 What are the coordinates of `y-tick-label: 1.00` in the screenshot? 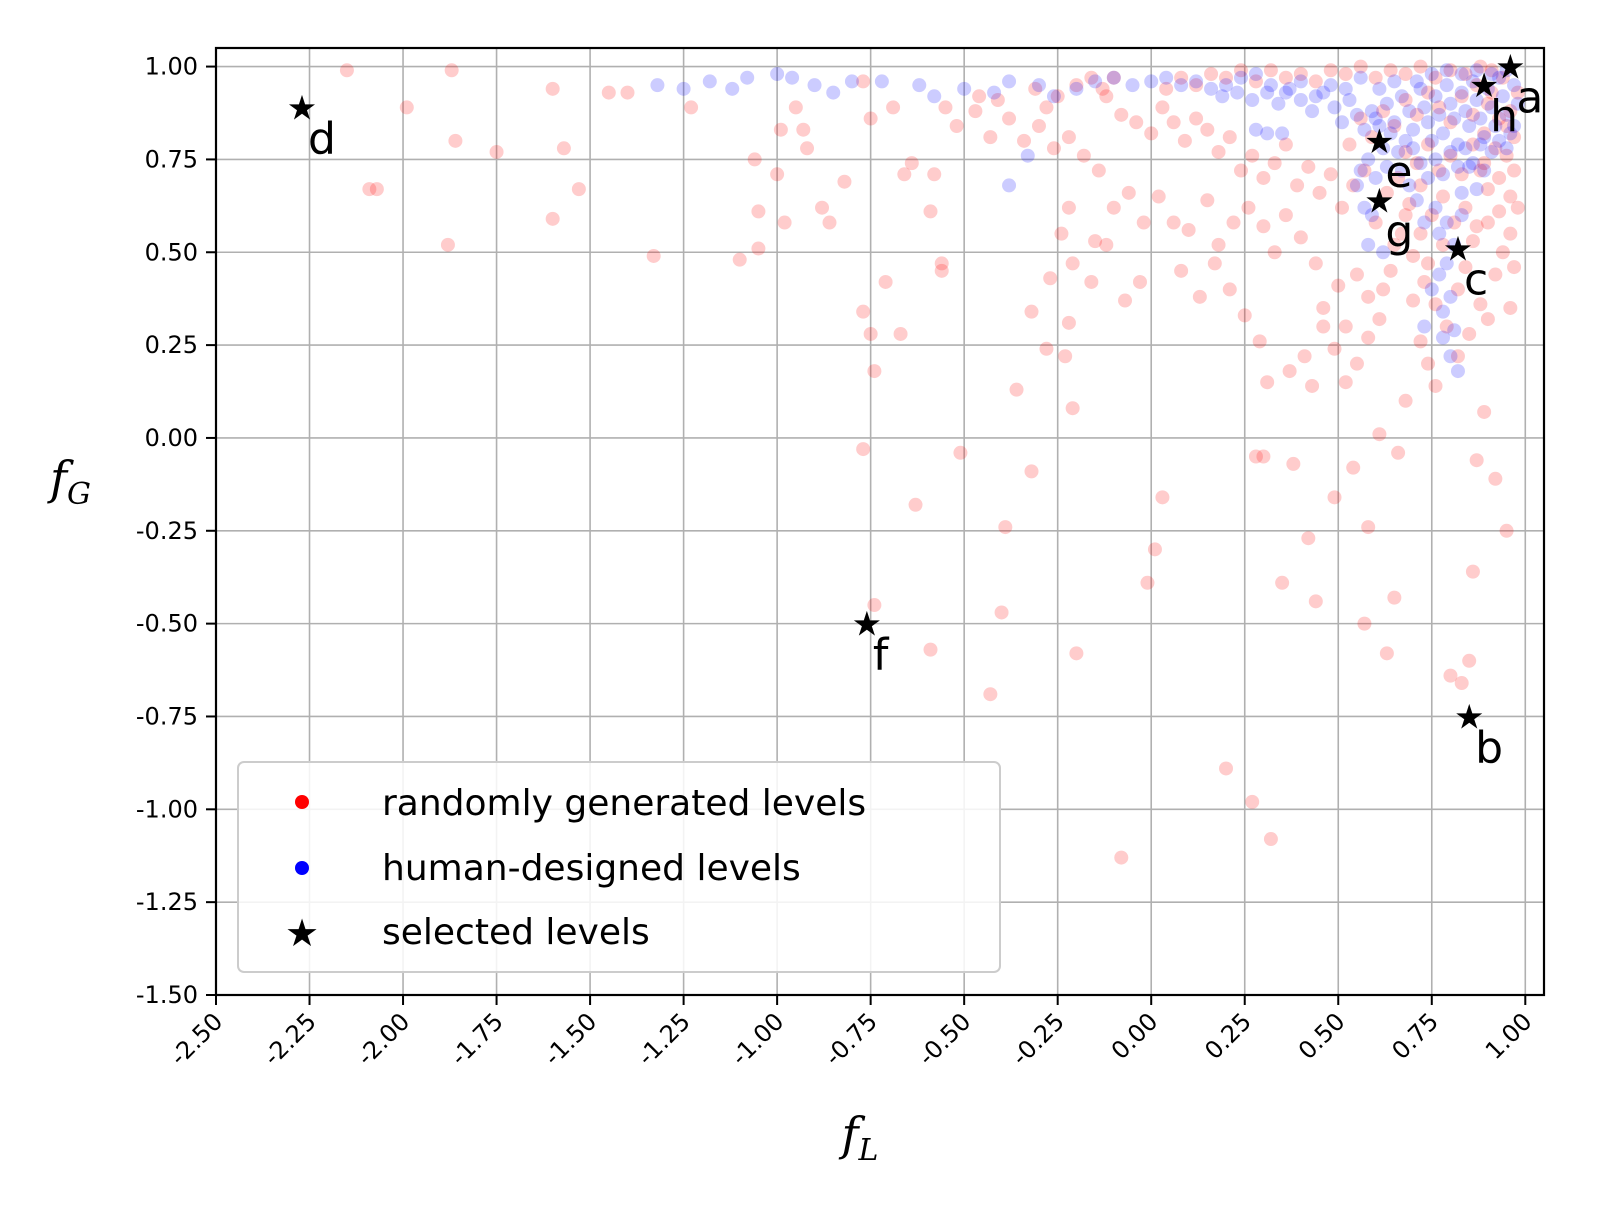 It's located at (171, 67).